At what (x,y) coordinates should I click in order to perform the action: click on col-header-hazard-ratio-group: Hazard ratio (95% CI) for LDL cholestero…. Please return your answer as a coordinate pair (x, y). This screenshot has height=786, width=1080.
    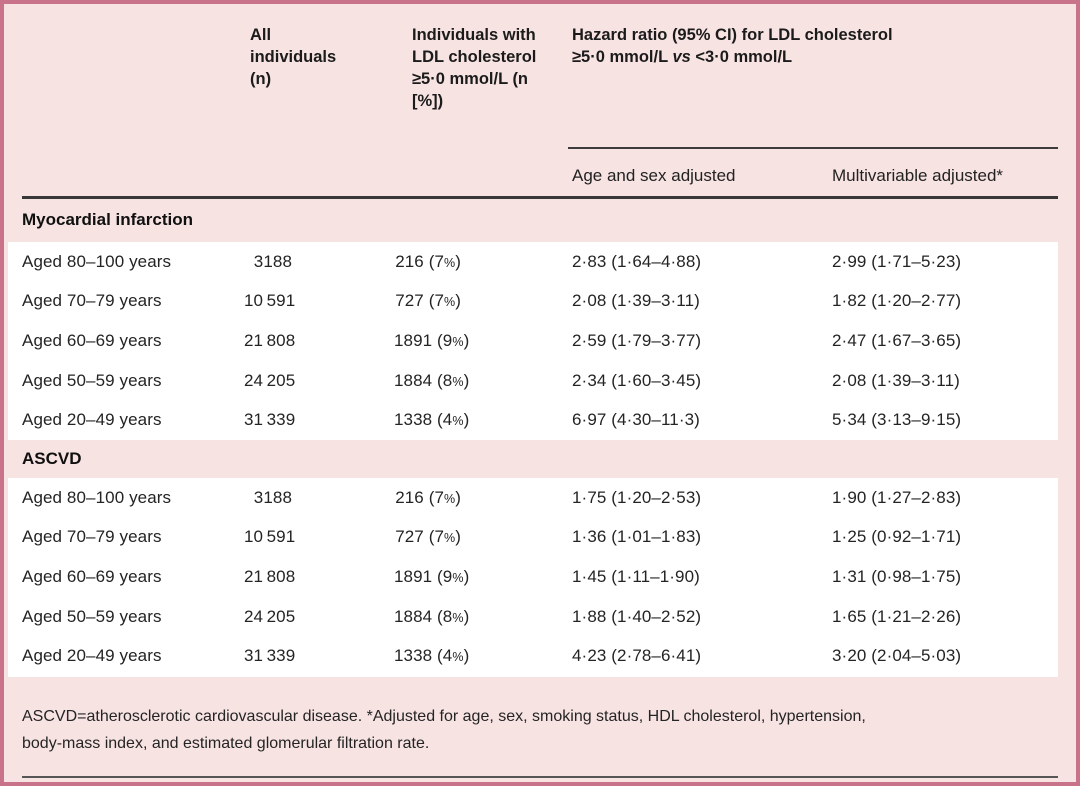
    Looking at the image, I should click on (813, 68).